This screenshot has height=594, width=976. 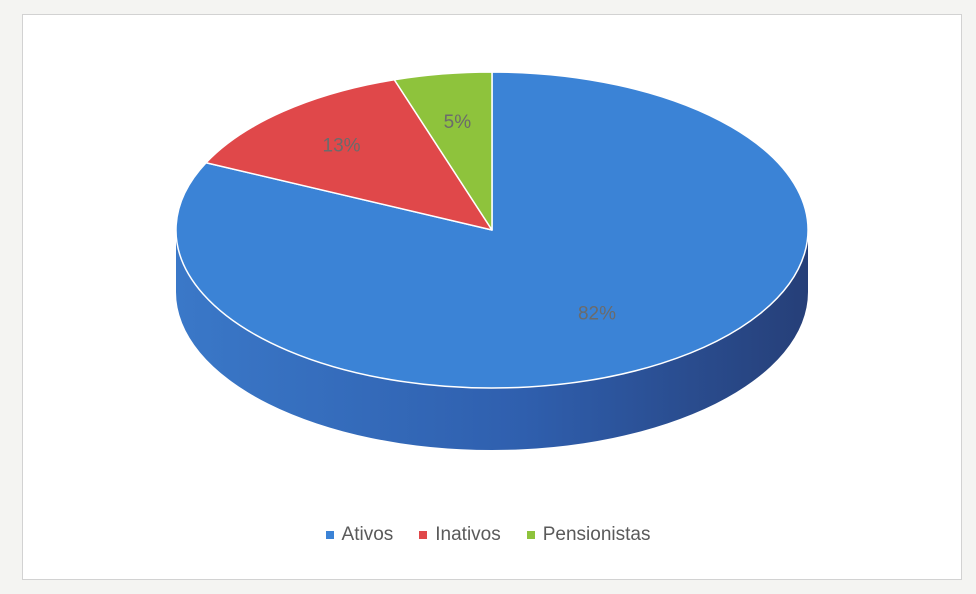 What do you see at coordinates (530, 535) in the screenshot?
I see `legend-swatch-pensionistas` at bounding box center [530, 535].